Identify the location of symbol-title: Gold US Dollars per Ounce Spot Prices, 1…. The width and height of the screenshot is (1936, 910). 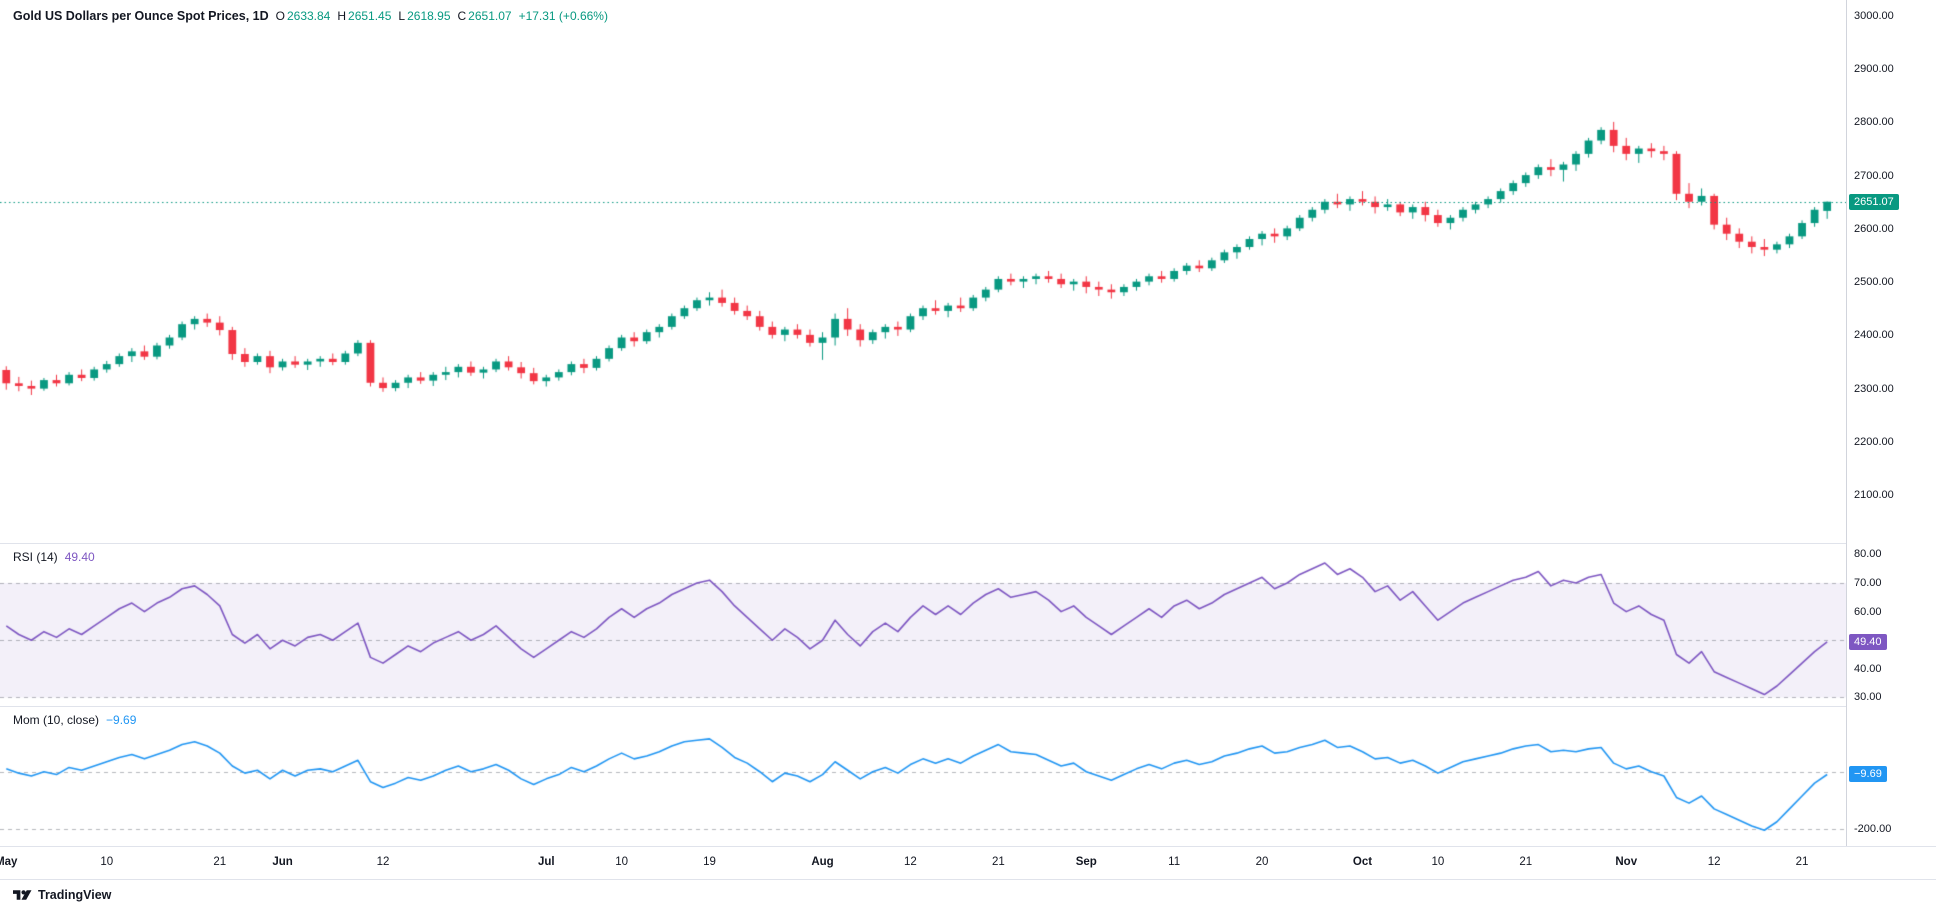
(141, 16).